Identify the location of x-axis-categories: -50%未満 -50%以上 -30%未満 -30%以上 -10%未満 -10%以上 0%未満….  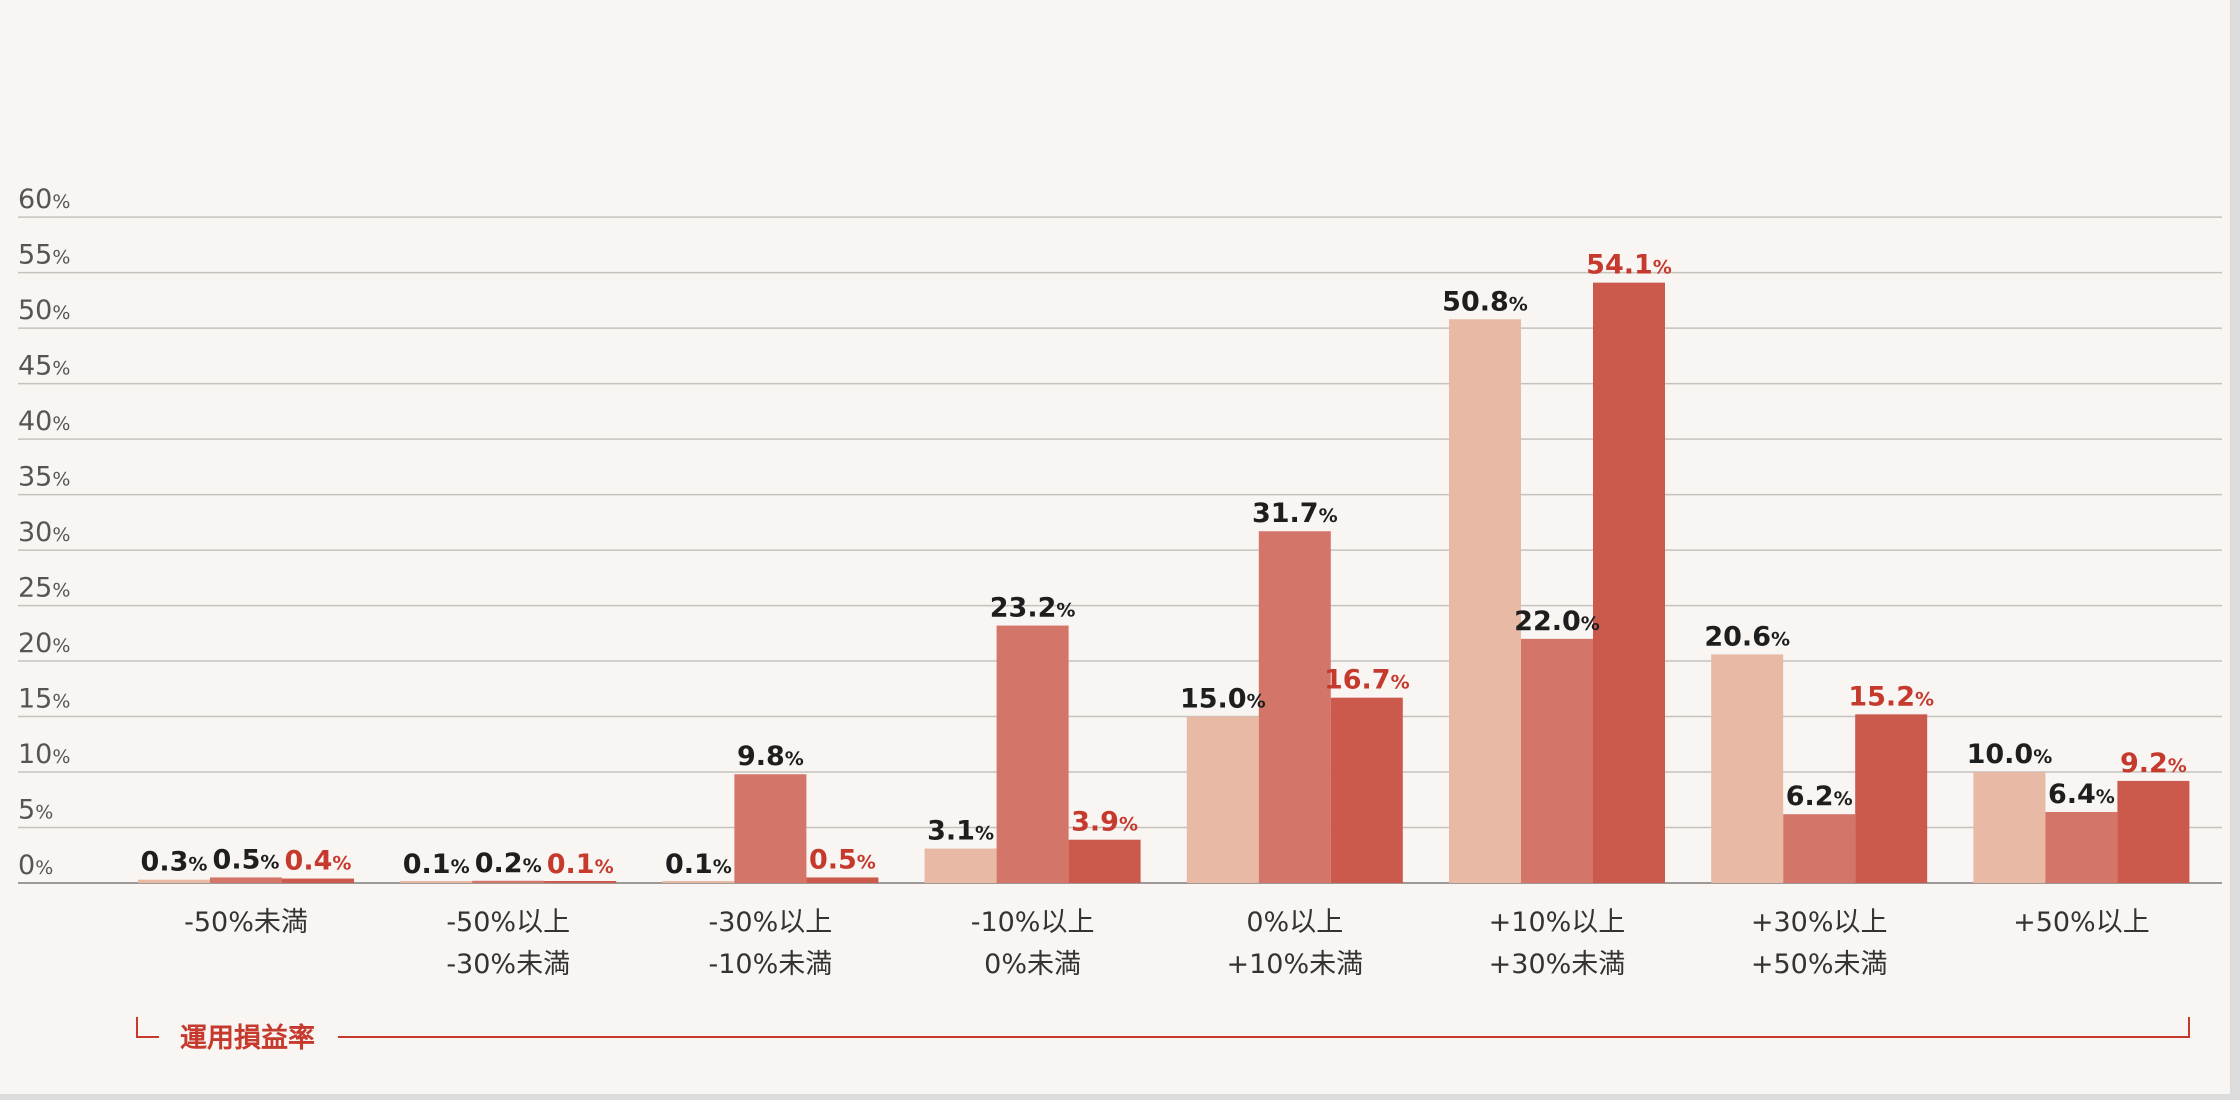
(1167, 943).